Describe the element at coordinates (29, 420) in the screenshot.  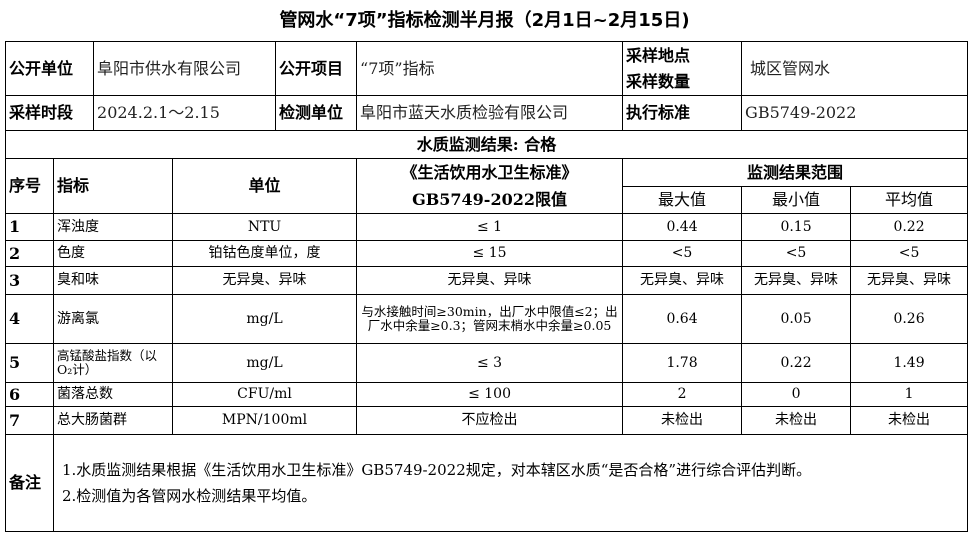
I see `row-no: 7` at that location.